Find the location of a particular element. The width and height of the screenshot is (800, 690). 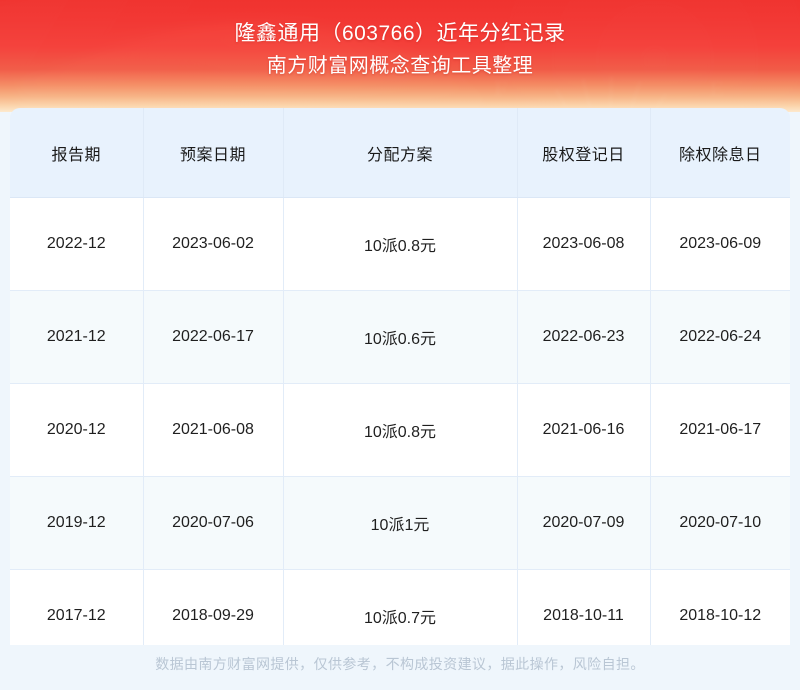

cell-report-period: 2022-12 is located at coordinates (77, 244).